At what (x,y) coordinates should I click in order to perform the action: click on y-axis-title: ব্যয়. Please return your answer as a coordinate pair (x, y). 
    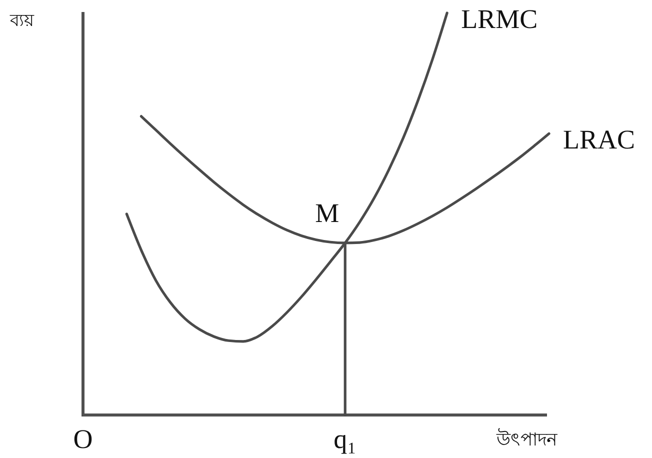
    Looking at the image, I should click on (22, 21).